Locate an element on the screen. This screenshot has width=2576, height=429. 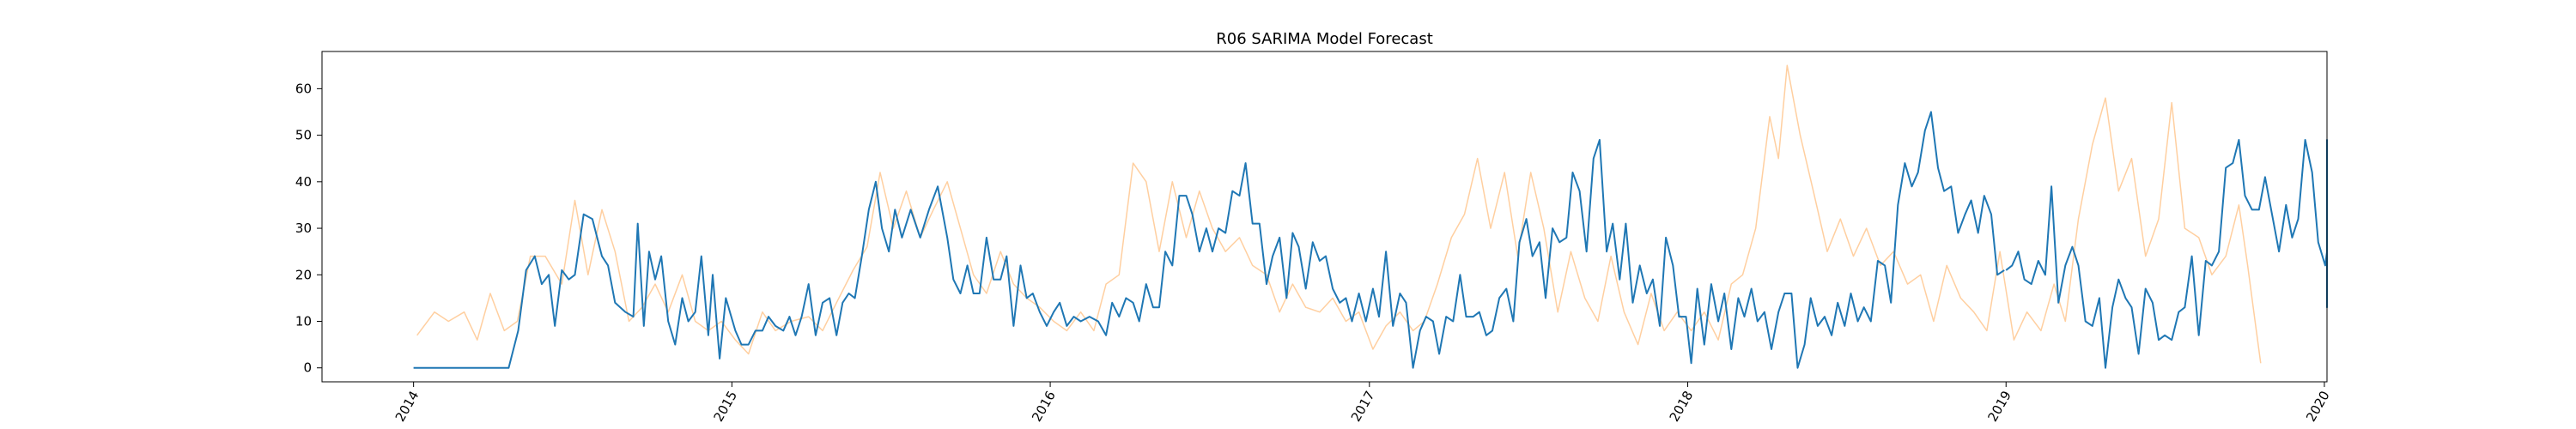
y-tick-label: 50 is located at coordinates (303, 135).